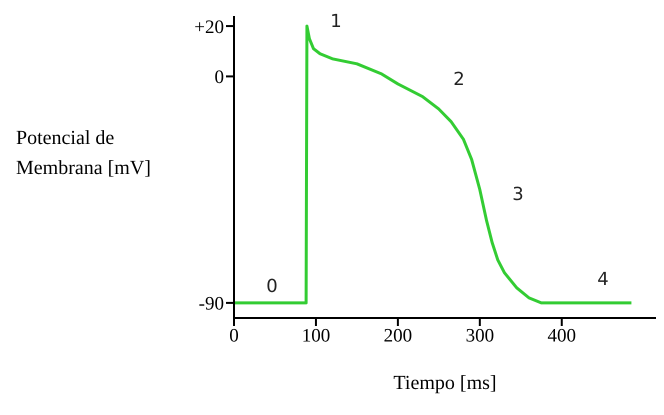 This screenshot has height=415, width=664. What do you see at coordinates (234, 335) in the screenshot?
I see `x-tick-label: 0` at bounding box center [234, 335].